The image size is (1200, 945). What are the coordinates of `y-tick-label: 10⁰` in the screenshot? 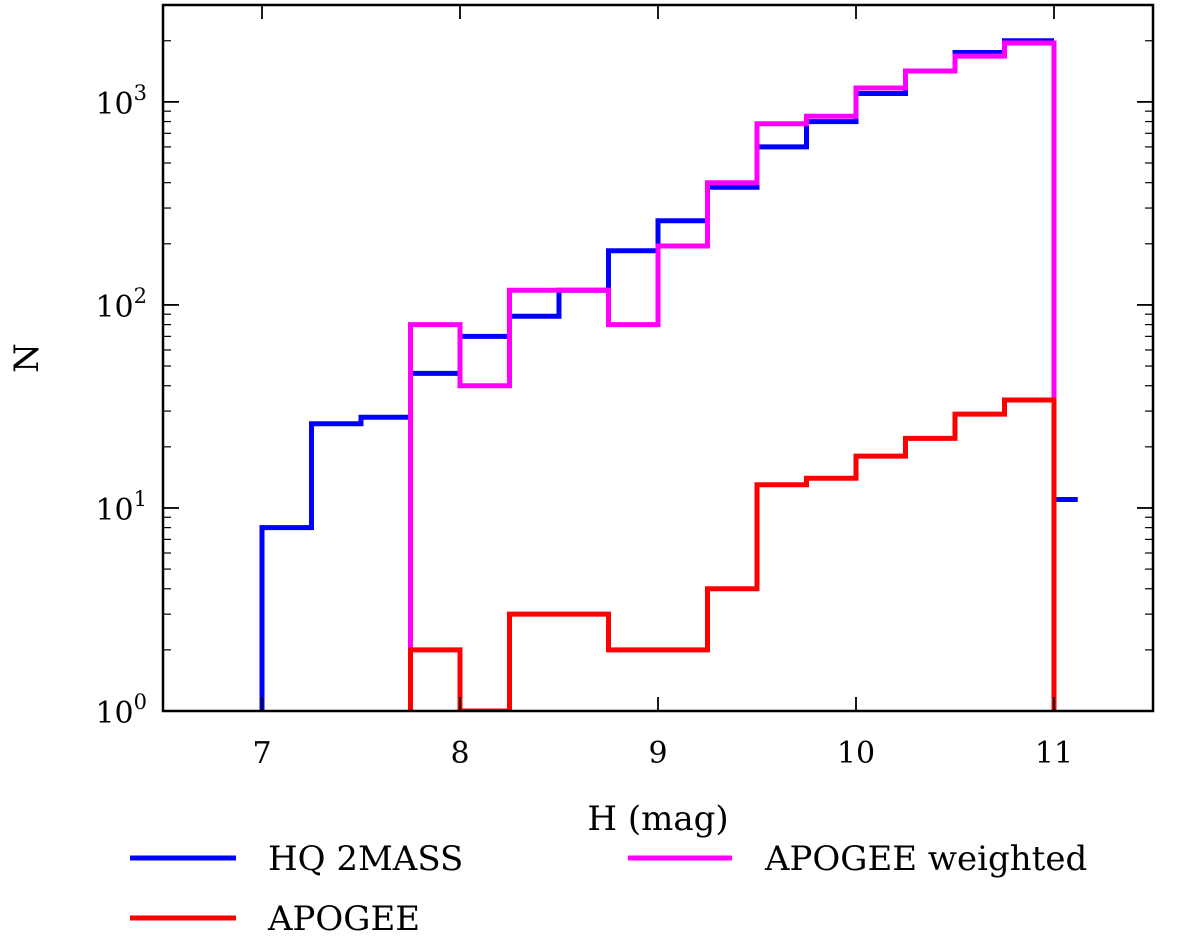 It's located at (121, 710).